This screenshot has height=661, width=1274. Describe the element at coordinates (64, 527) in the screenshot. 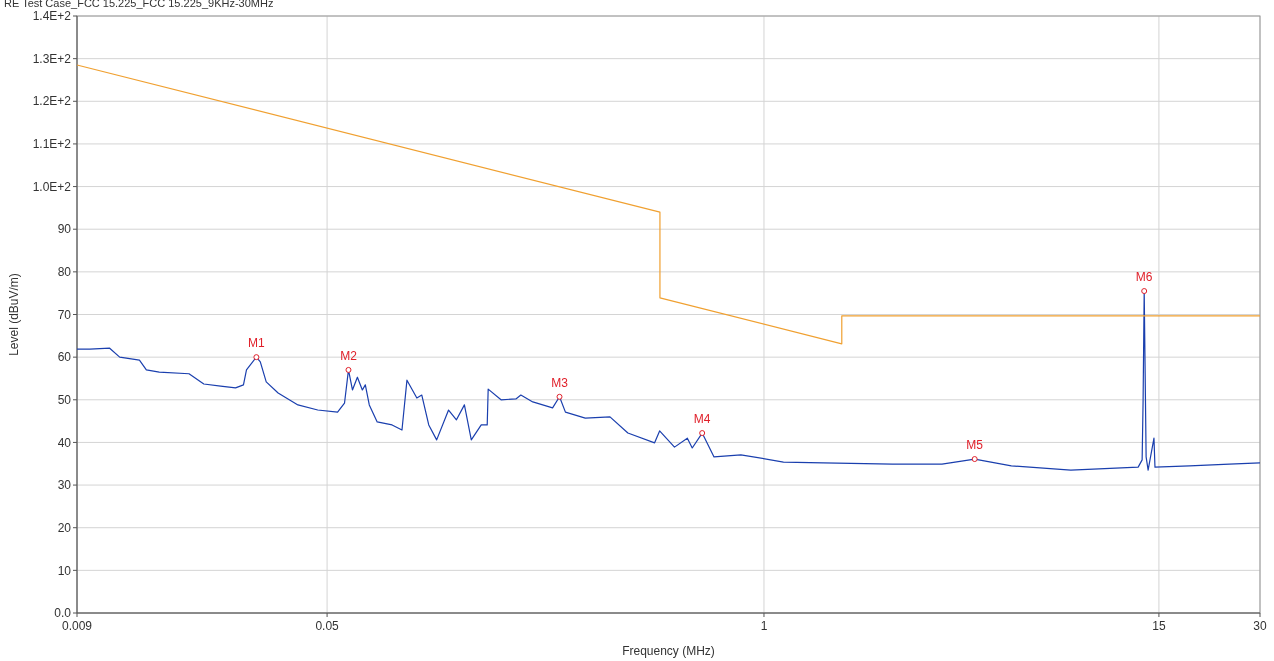

I see `y-tick-label: 20` at that location.